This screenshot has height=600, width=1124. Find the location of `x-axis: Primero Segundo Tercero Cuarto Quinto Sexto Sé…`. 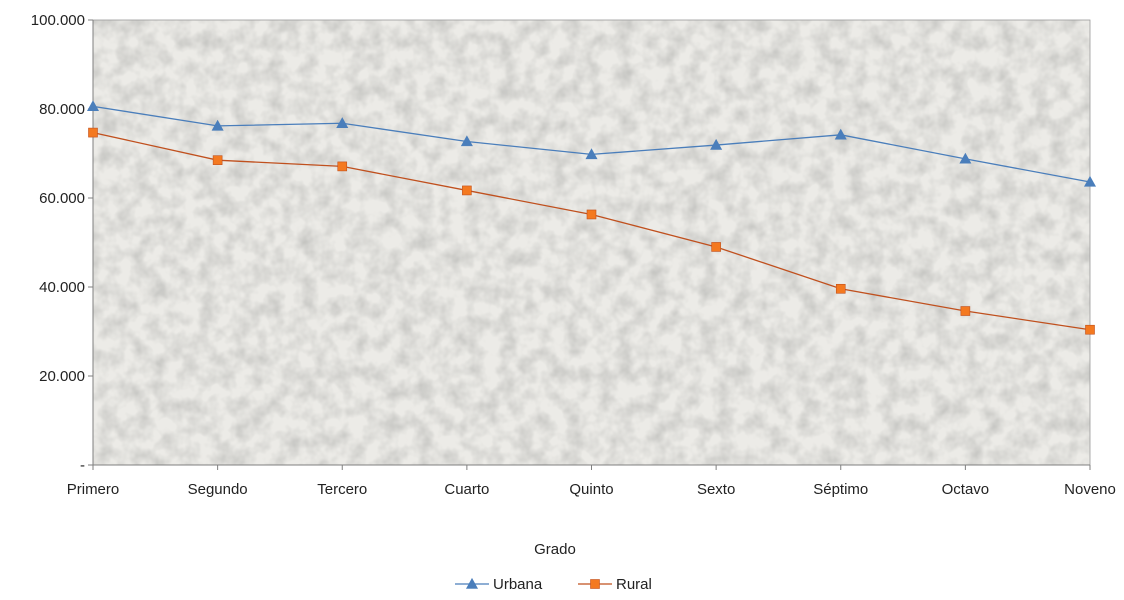

x-axis: Primero Segundo Tercero Cuarto Quinto Sexto Sé… is located at coordinates (591, 481).